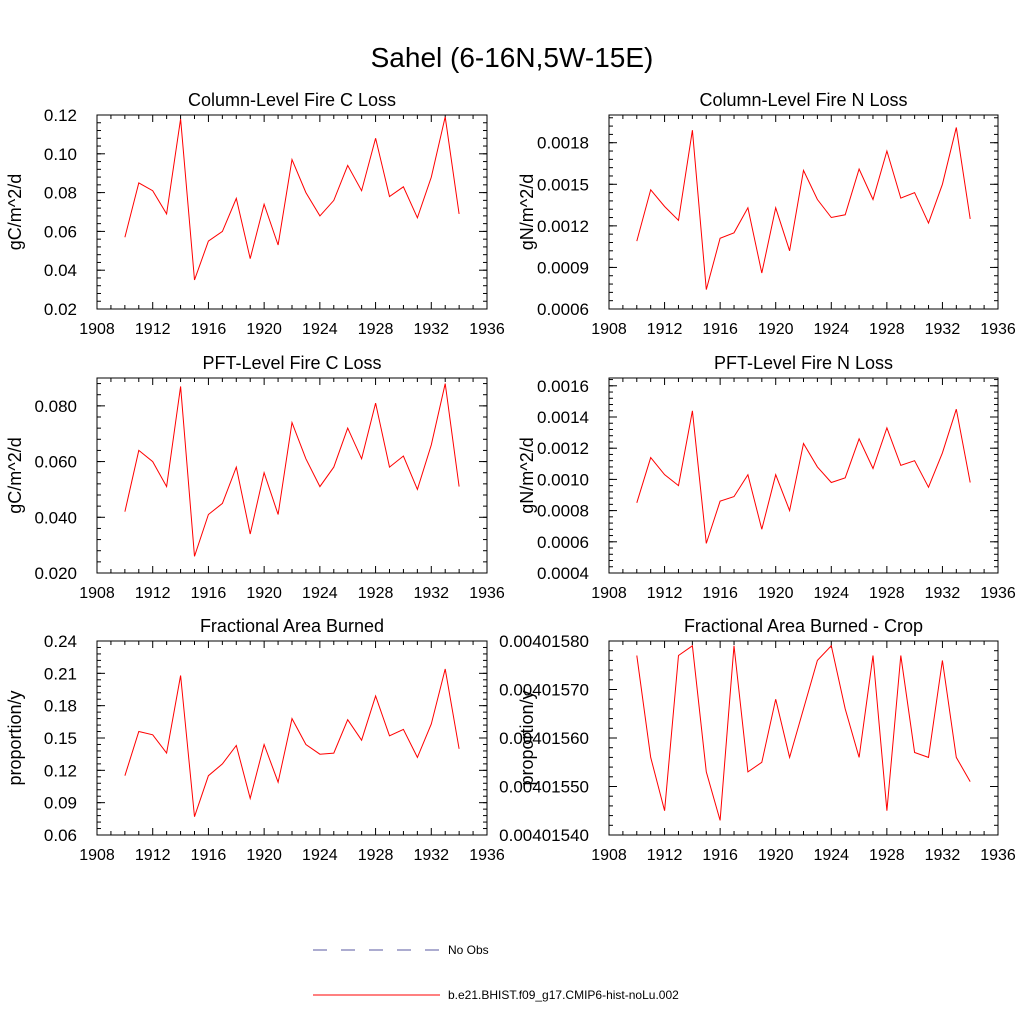 Image resolution: width=1024 pixels, height=1024 pixels. Describe the element at coordinates (803, 363) in the screenshot. I see `chart-title: PFT-Level Fire N Loss` at that location.